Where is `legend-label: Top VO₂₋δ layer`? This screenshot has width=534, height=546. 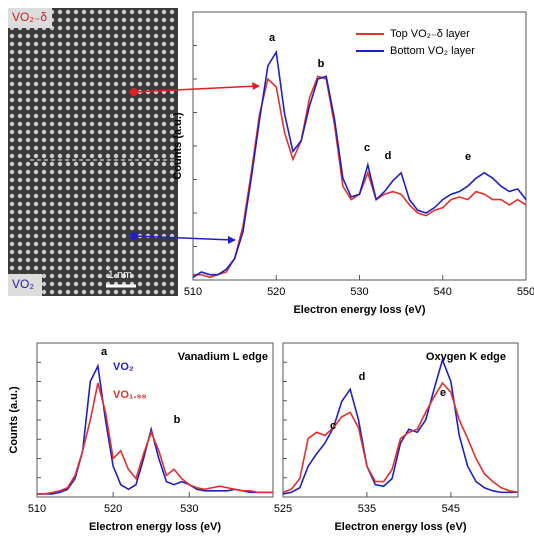 legend-label: Top VO₂₋δ layer is located at coordinates (430, 34).